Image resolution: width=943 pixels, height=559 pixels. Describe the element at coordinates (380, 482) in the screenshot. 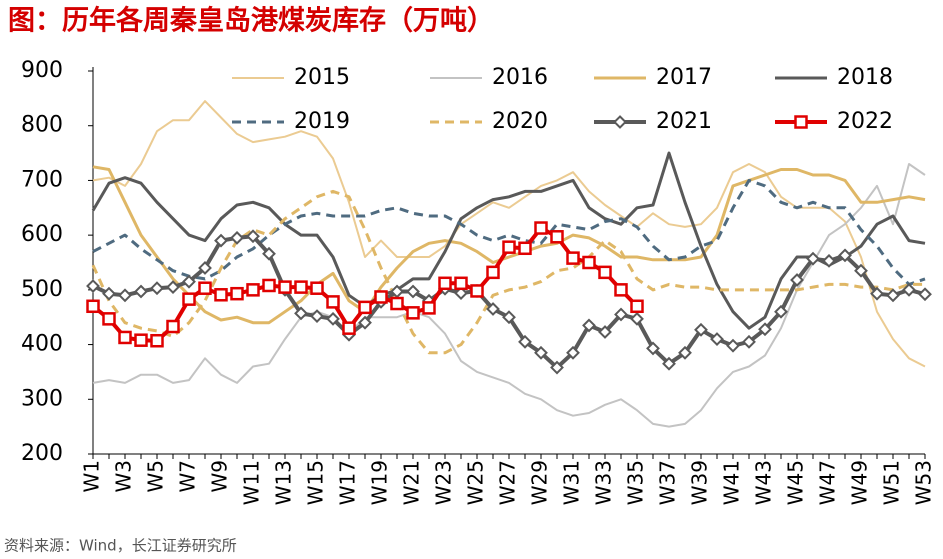

I see `x-tick-label: W19` at that location.